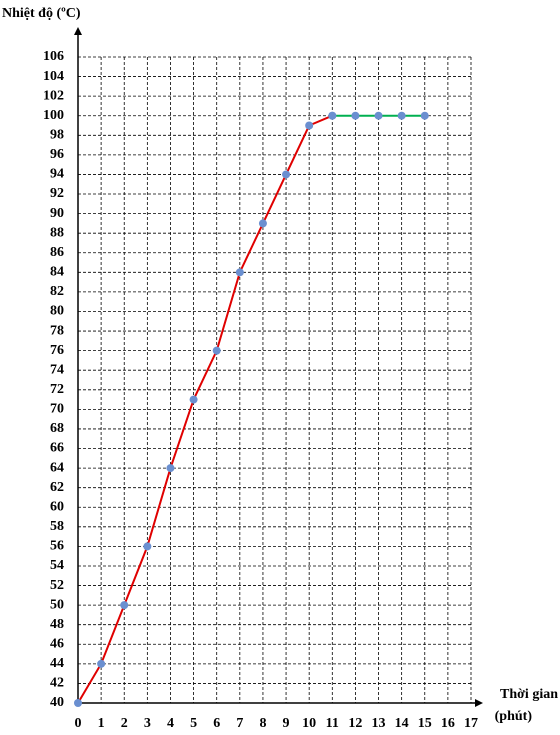  I want to click on y-tick-label: 62, so click(57, 487).